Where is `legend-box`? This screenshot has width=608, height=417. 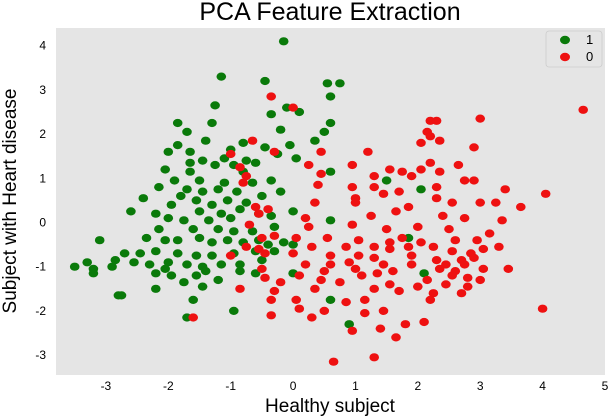 legend-box is located at coordinates (574, 49).